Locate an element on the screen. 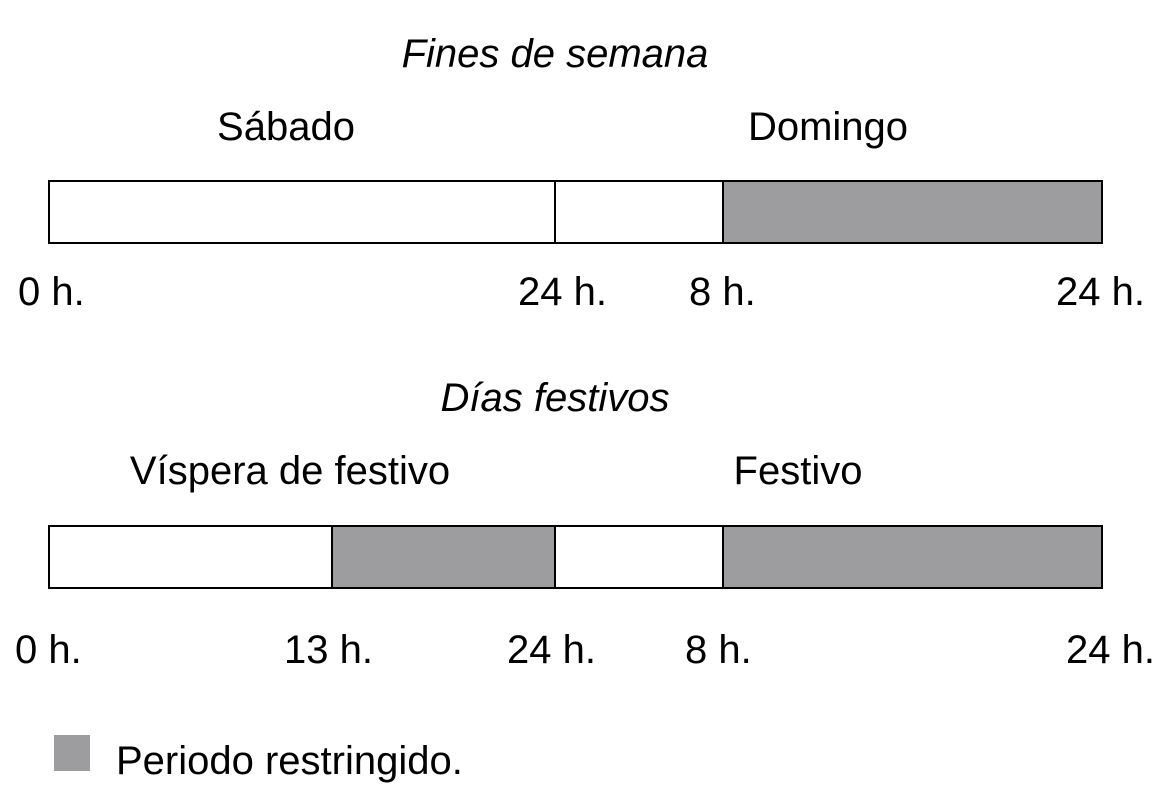 This screenshot has height=802, width=1170. holiday-eve-free-segment is located at coordinates (190, 557).